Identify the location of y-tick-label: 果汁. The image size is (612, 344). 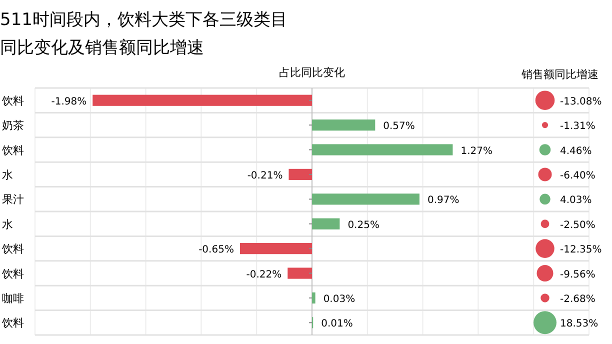
(13, 199).